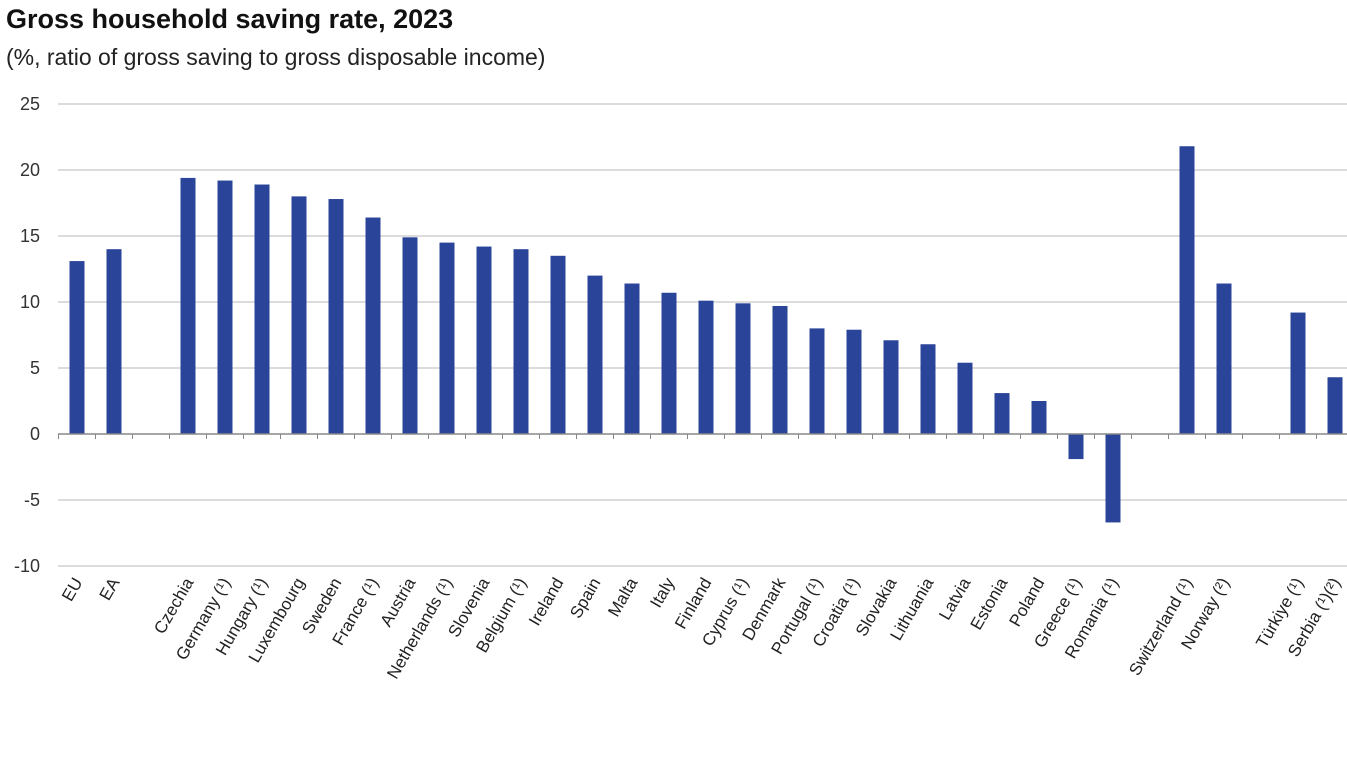 Image resolution: width=1347 pixels, height=758 pixels. What do you see at coordinates (989, 603) in the screenshot?
I see `x-tick-label: Estonia` at bounding box center [989, 603].